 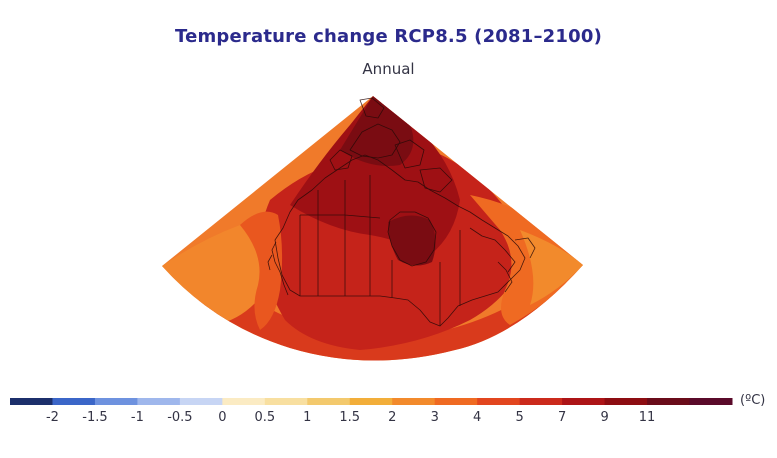 I want to click on map-zone-atlantic-far, so click(x=551, y=267).